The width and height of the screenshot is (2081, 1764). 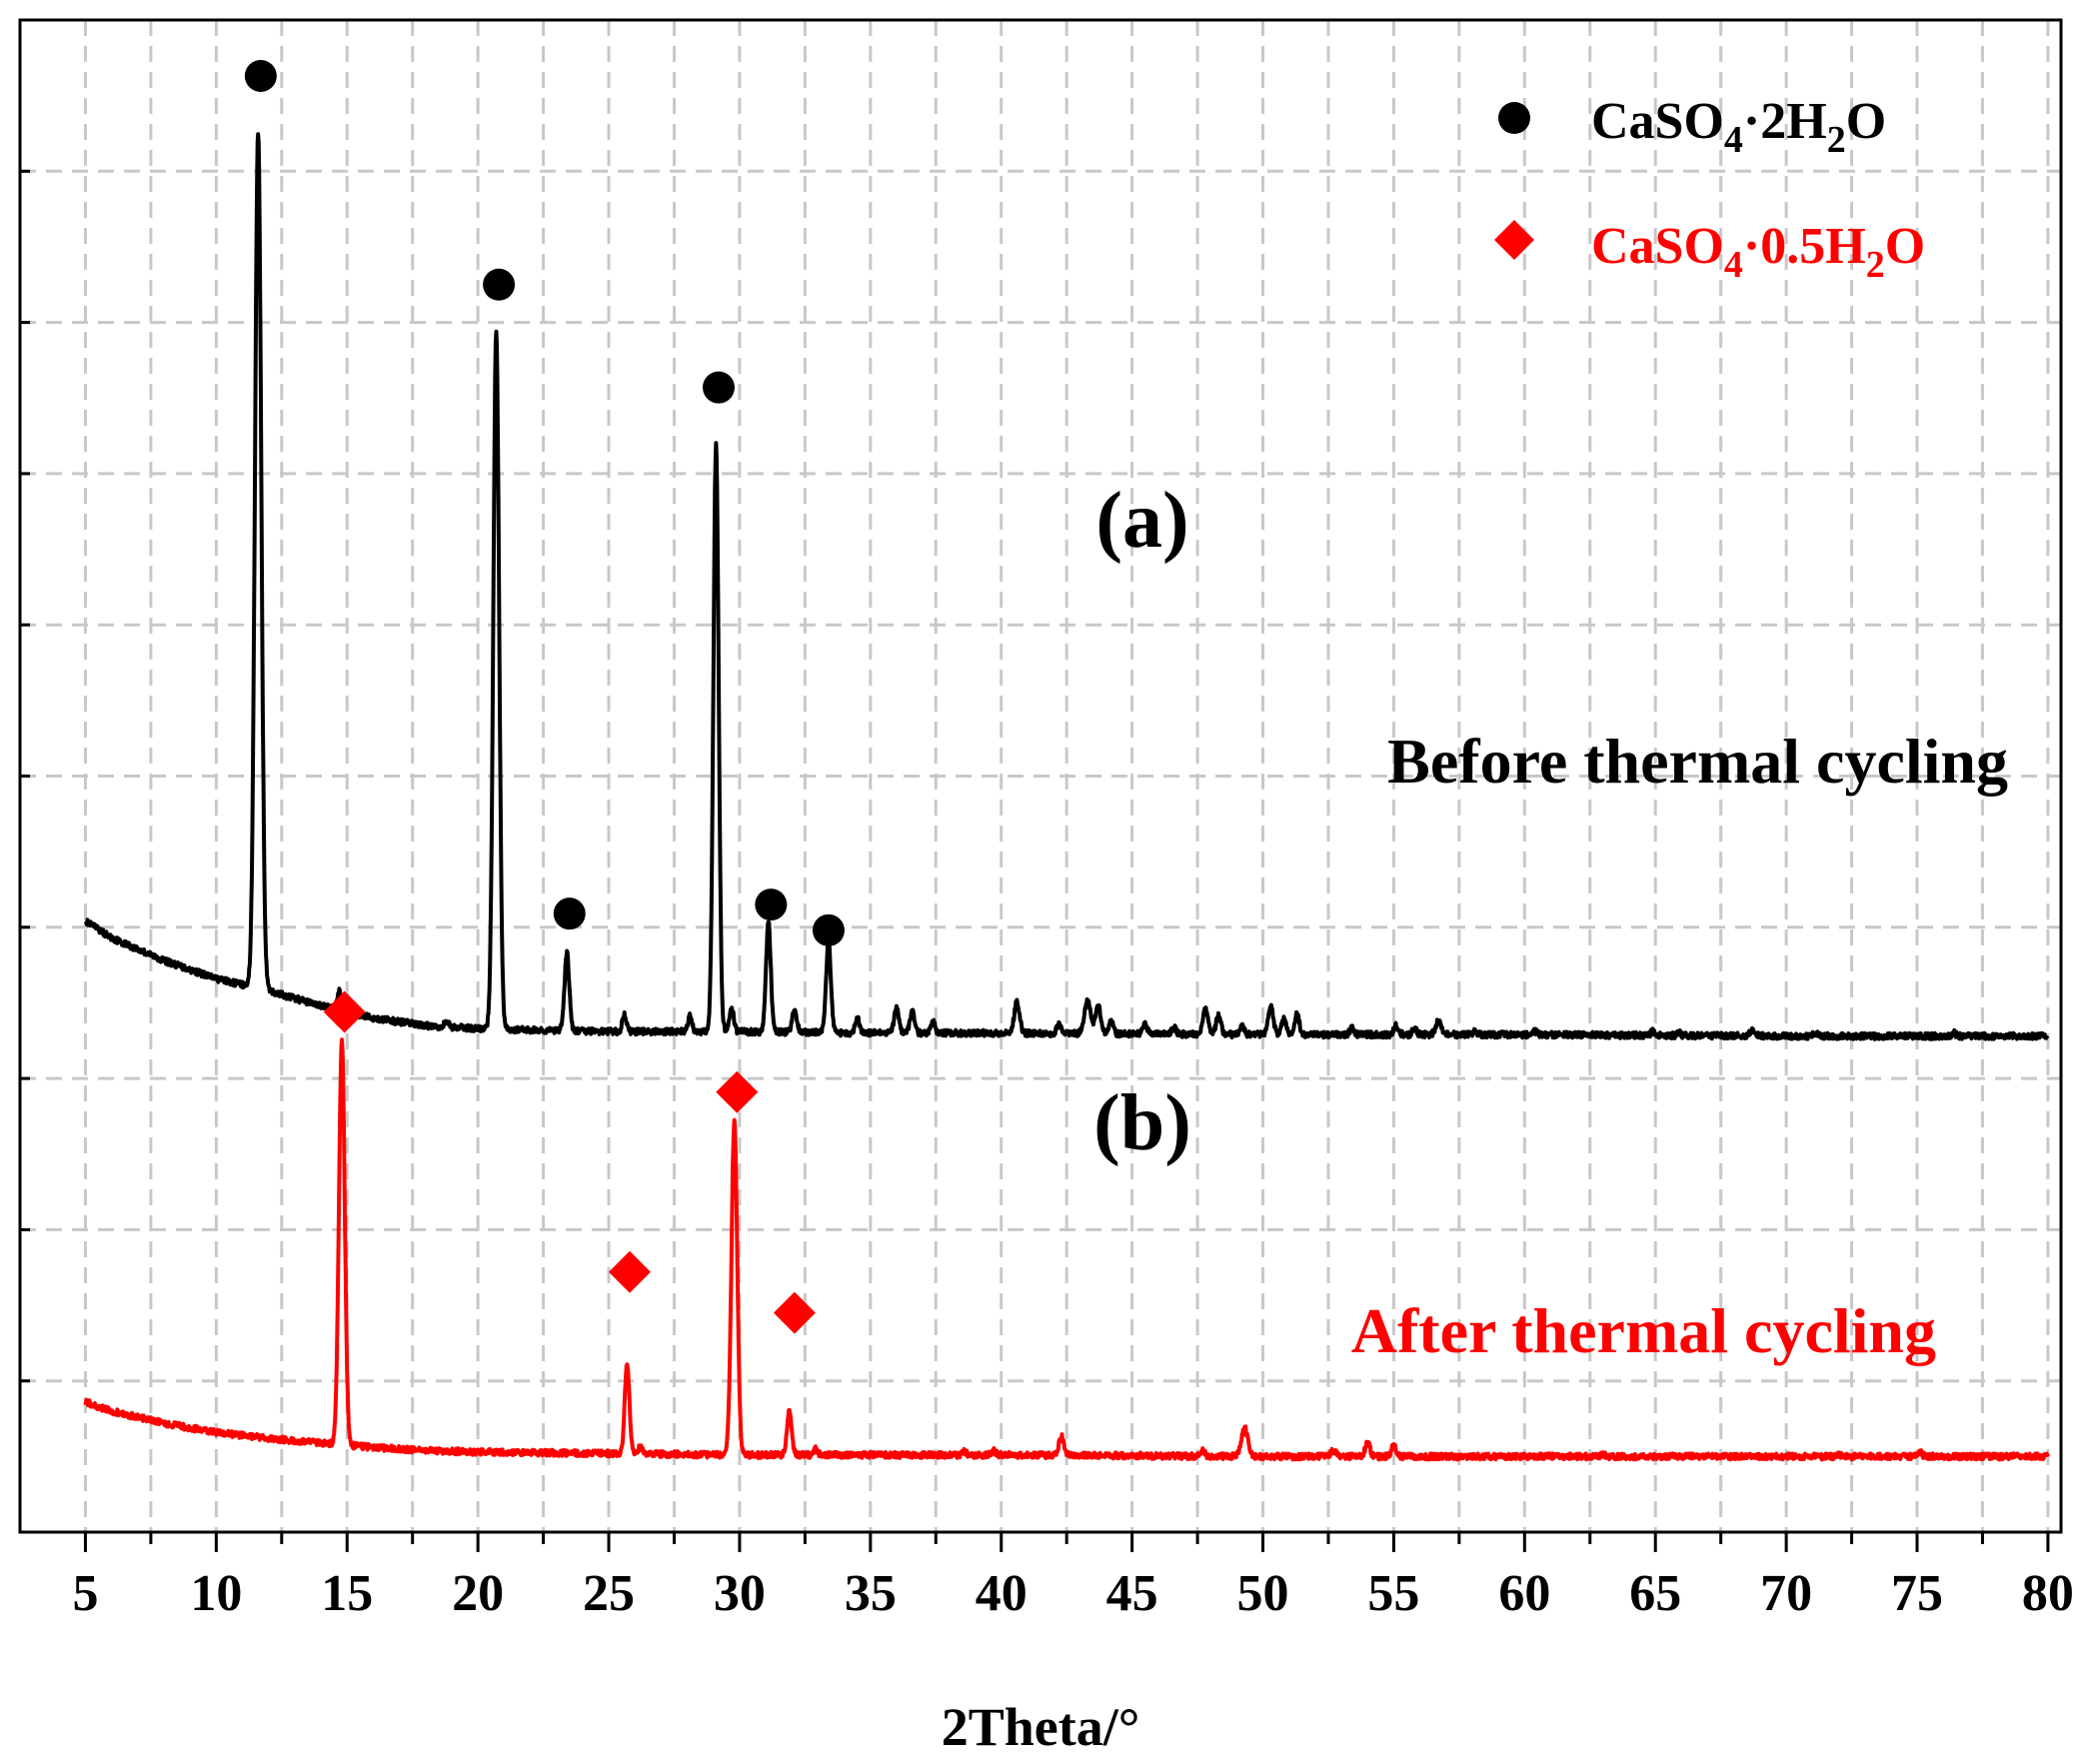 I want to click on legend-dihydrate-sub2: 2, so click(x=1836, y=140).